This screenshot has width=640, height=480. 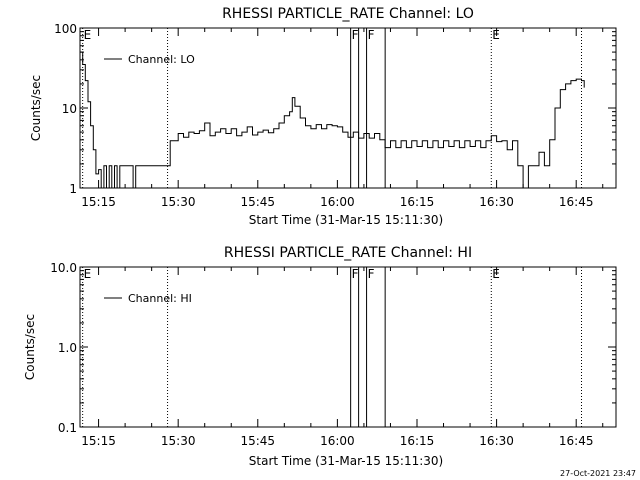 I want to click on panel-hi-x-tick-label: 16:15, so click(x=417, y=441).